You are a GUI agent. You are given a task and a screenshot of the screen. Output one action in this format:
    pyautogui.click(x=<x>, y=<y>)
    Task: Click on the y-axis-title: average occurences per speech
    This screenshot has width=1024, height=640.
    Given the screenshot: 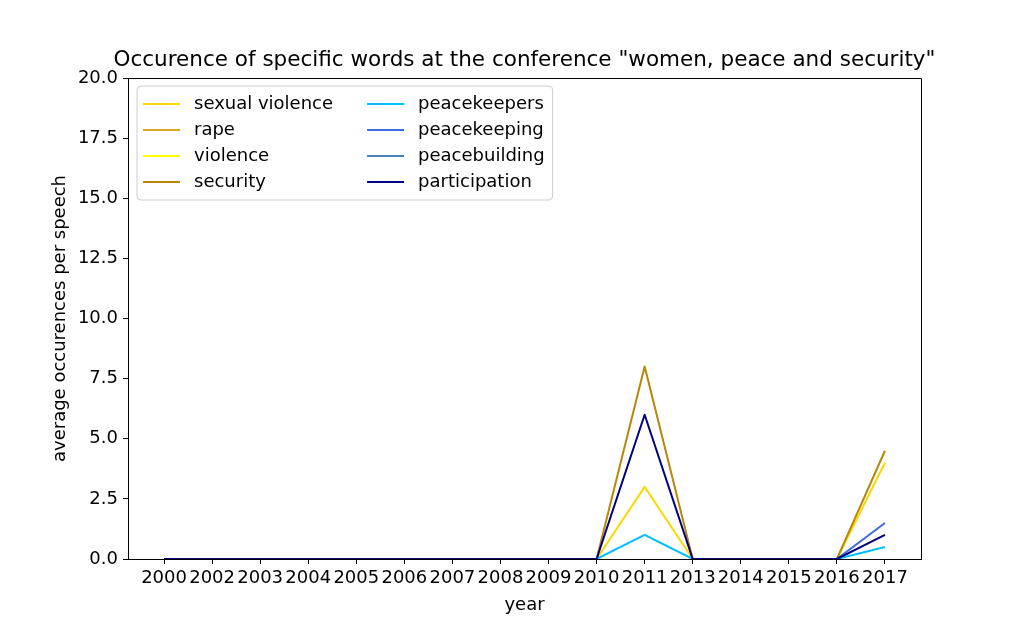 What is the action you would take?
    pyautogui.click(x=58, y=318)
    